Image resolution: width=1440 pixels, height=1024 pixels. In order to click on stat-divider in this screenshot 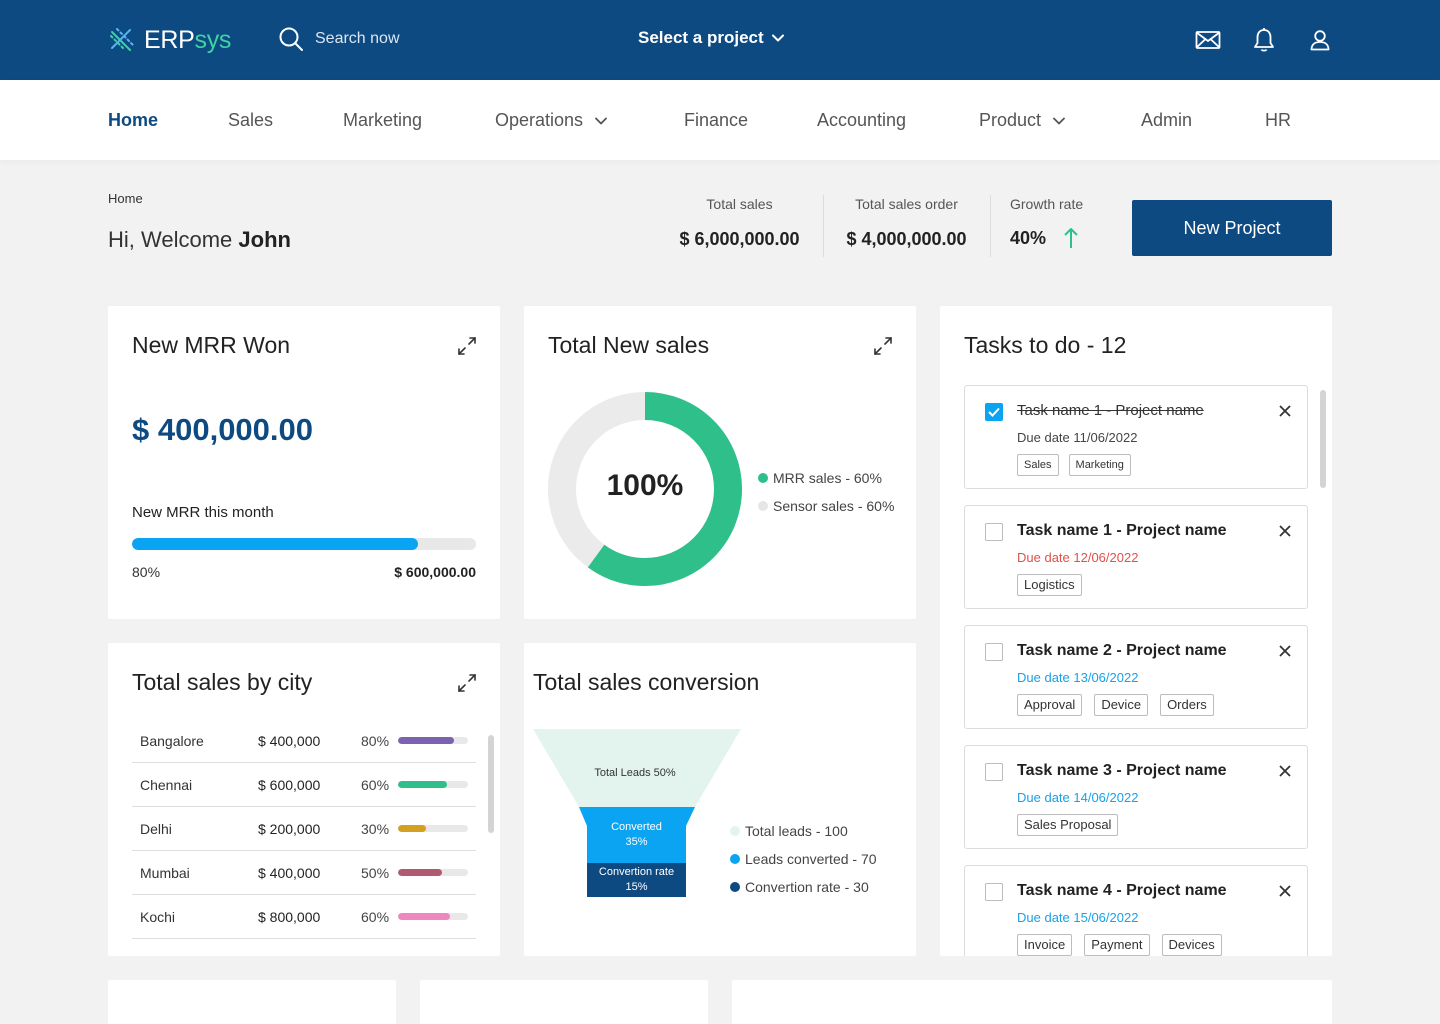, I will do `click(823, 226)`.